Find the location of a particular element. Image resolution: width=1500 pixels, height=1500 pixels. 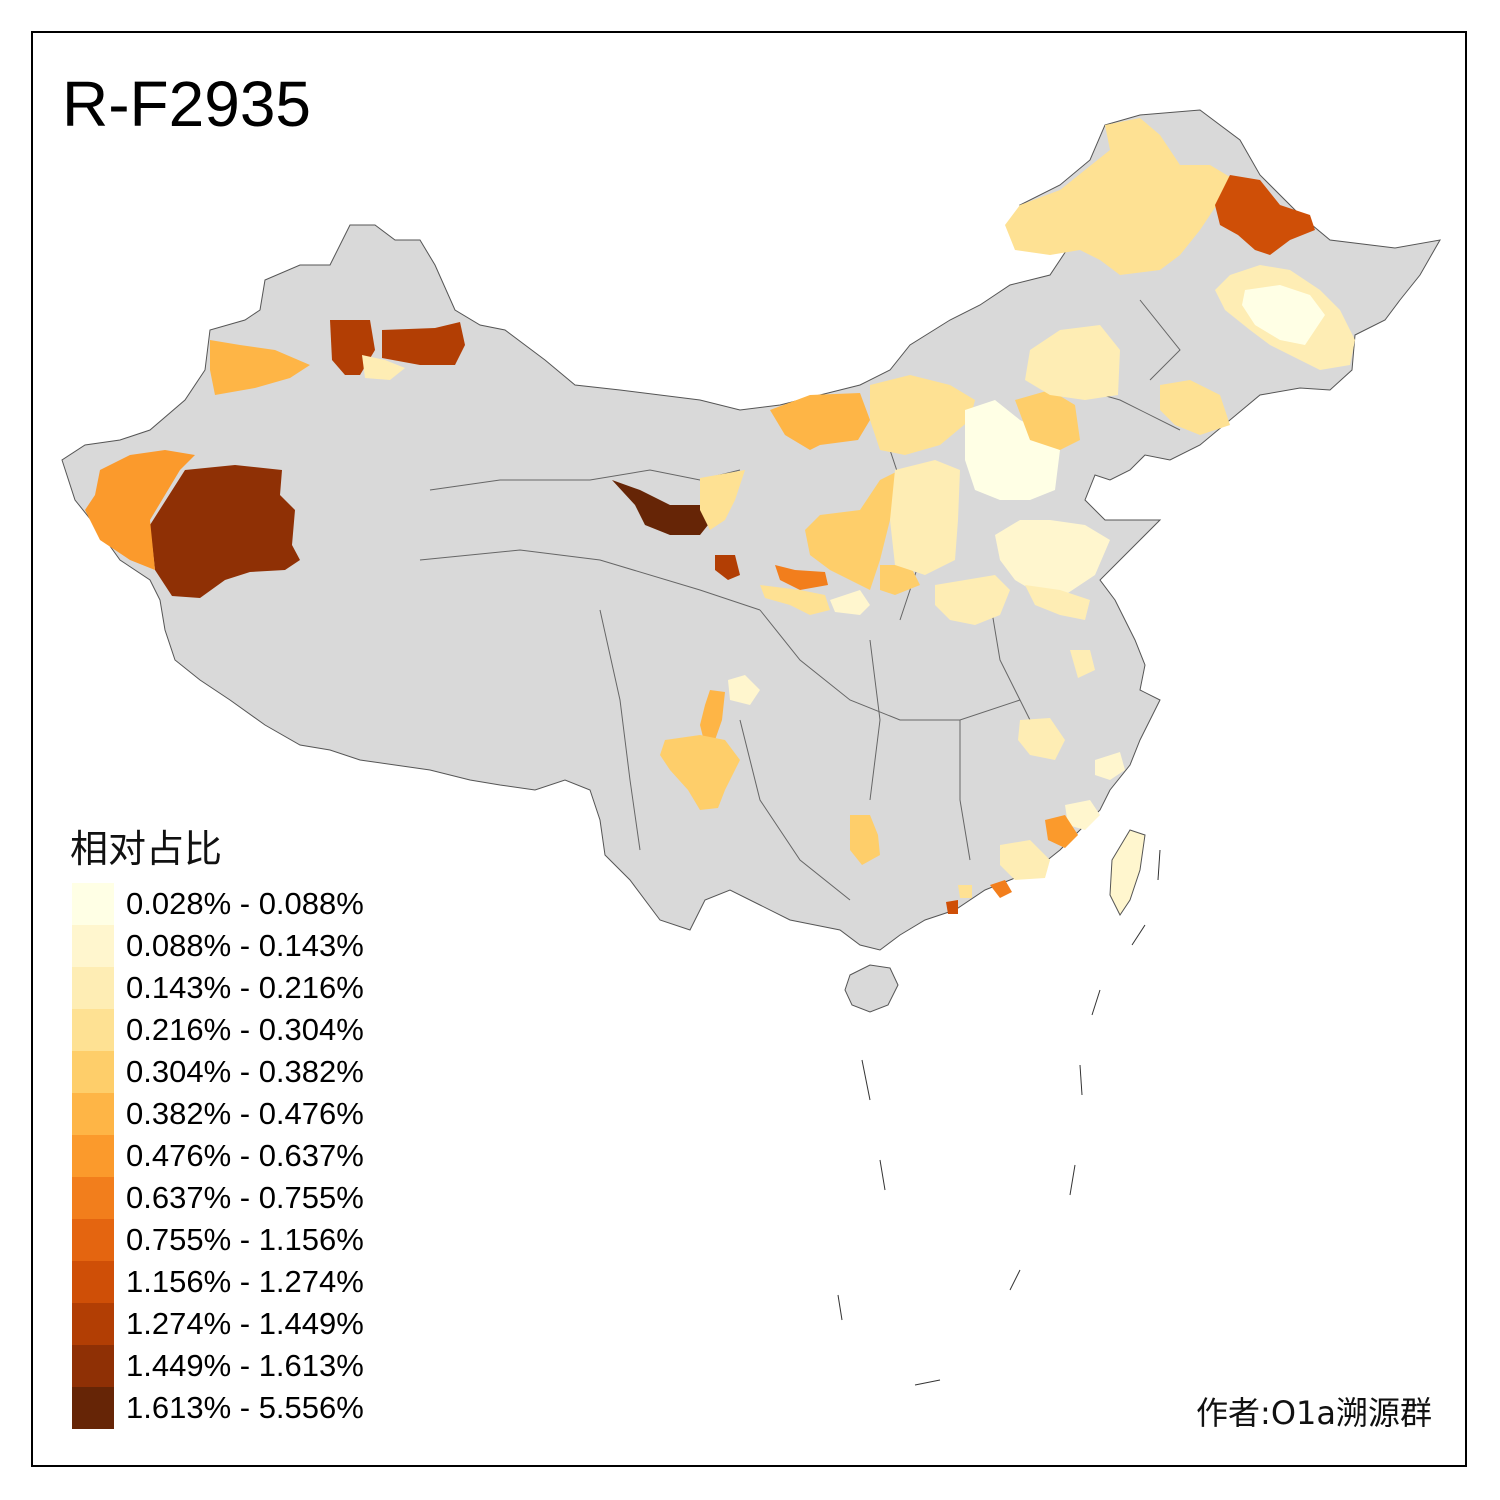

region-inner-mongolia-west is located at coordinates (820, 421).